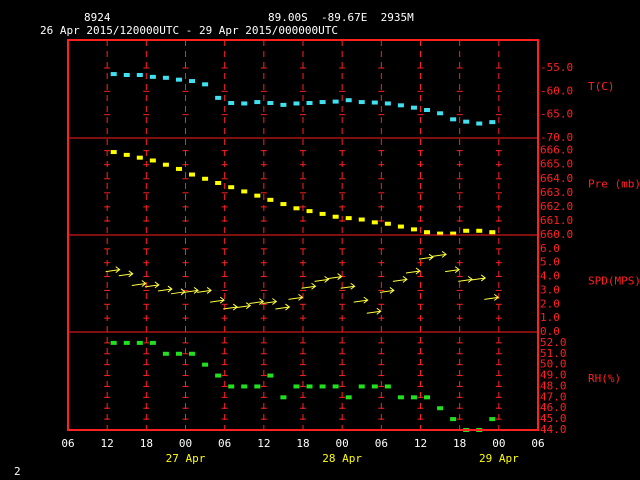 The image size is (640, 480). What do you see at coordinates (499, 458) in the screenshot?
I see `date-label: 29 Apr` at bounding box center [499, 458].